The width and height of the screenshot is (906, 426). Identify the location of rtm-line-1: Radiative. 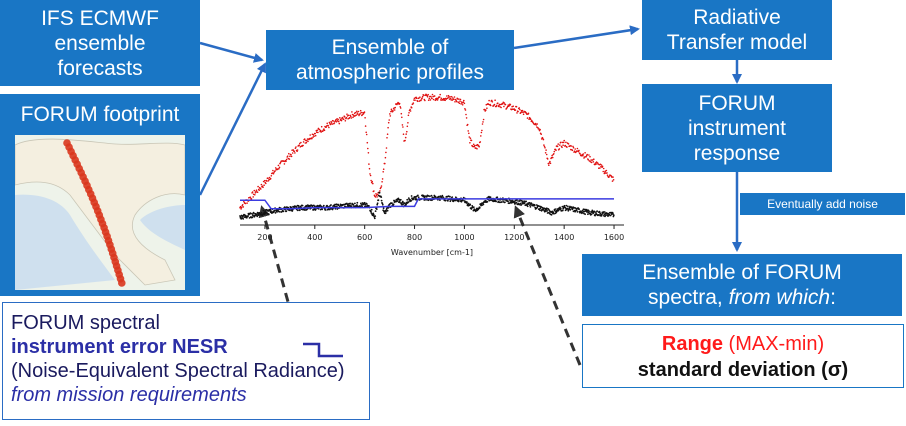
(737, 17).